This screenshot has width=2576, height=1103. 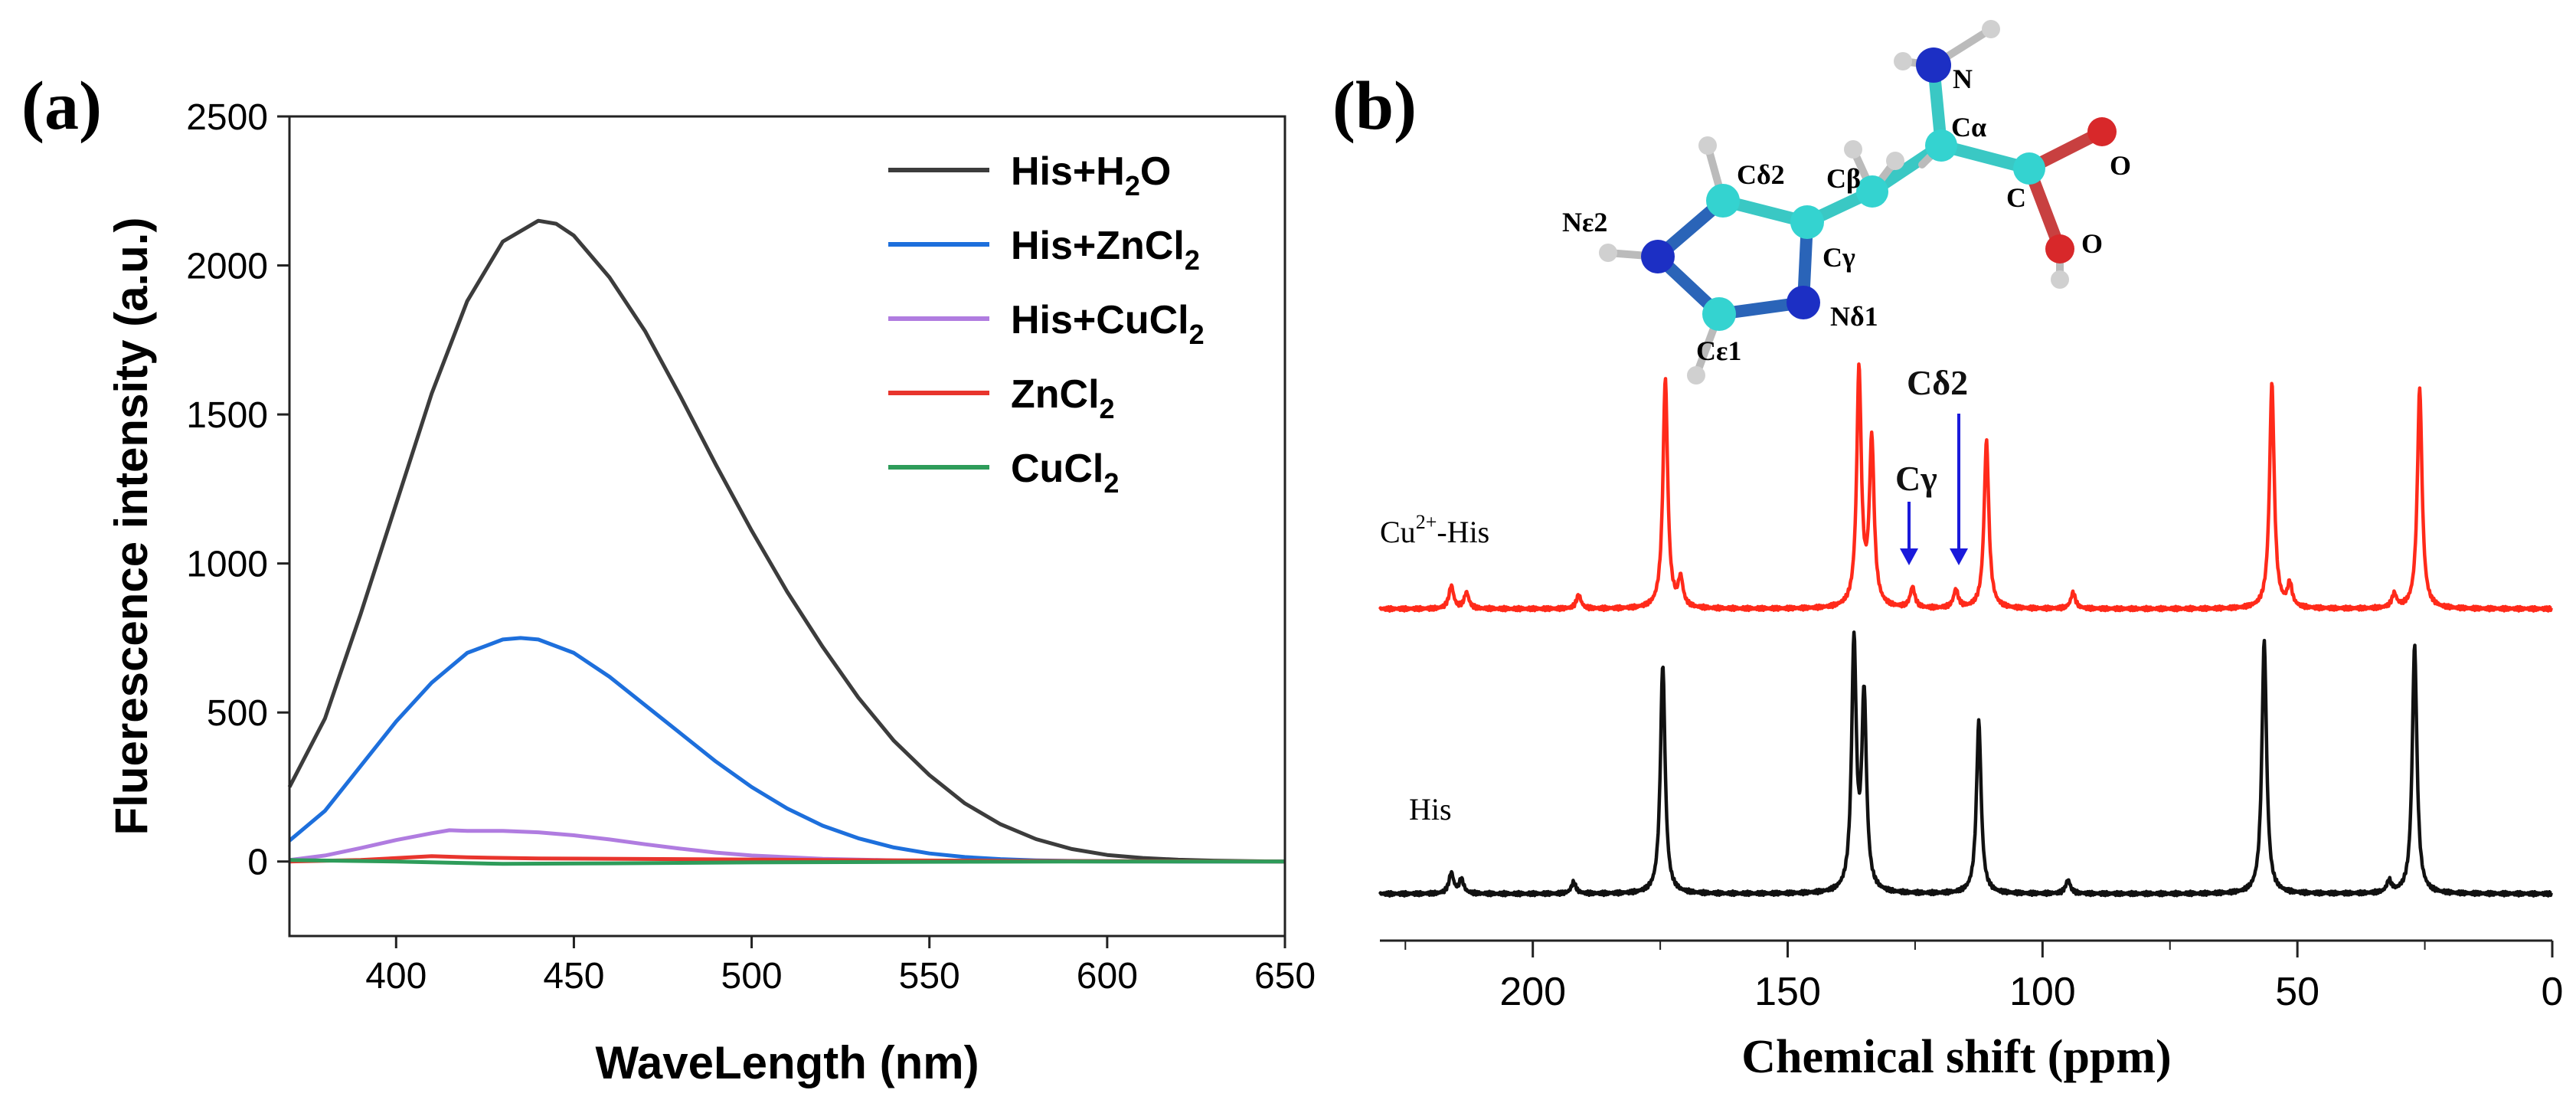 What do you see at coordinates (1532, 992) in the screenshot?
I see `x-tick-label: 200` at bounding box center [1532, 992].